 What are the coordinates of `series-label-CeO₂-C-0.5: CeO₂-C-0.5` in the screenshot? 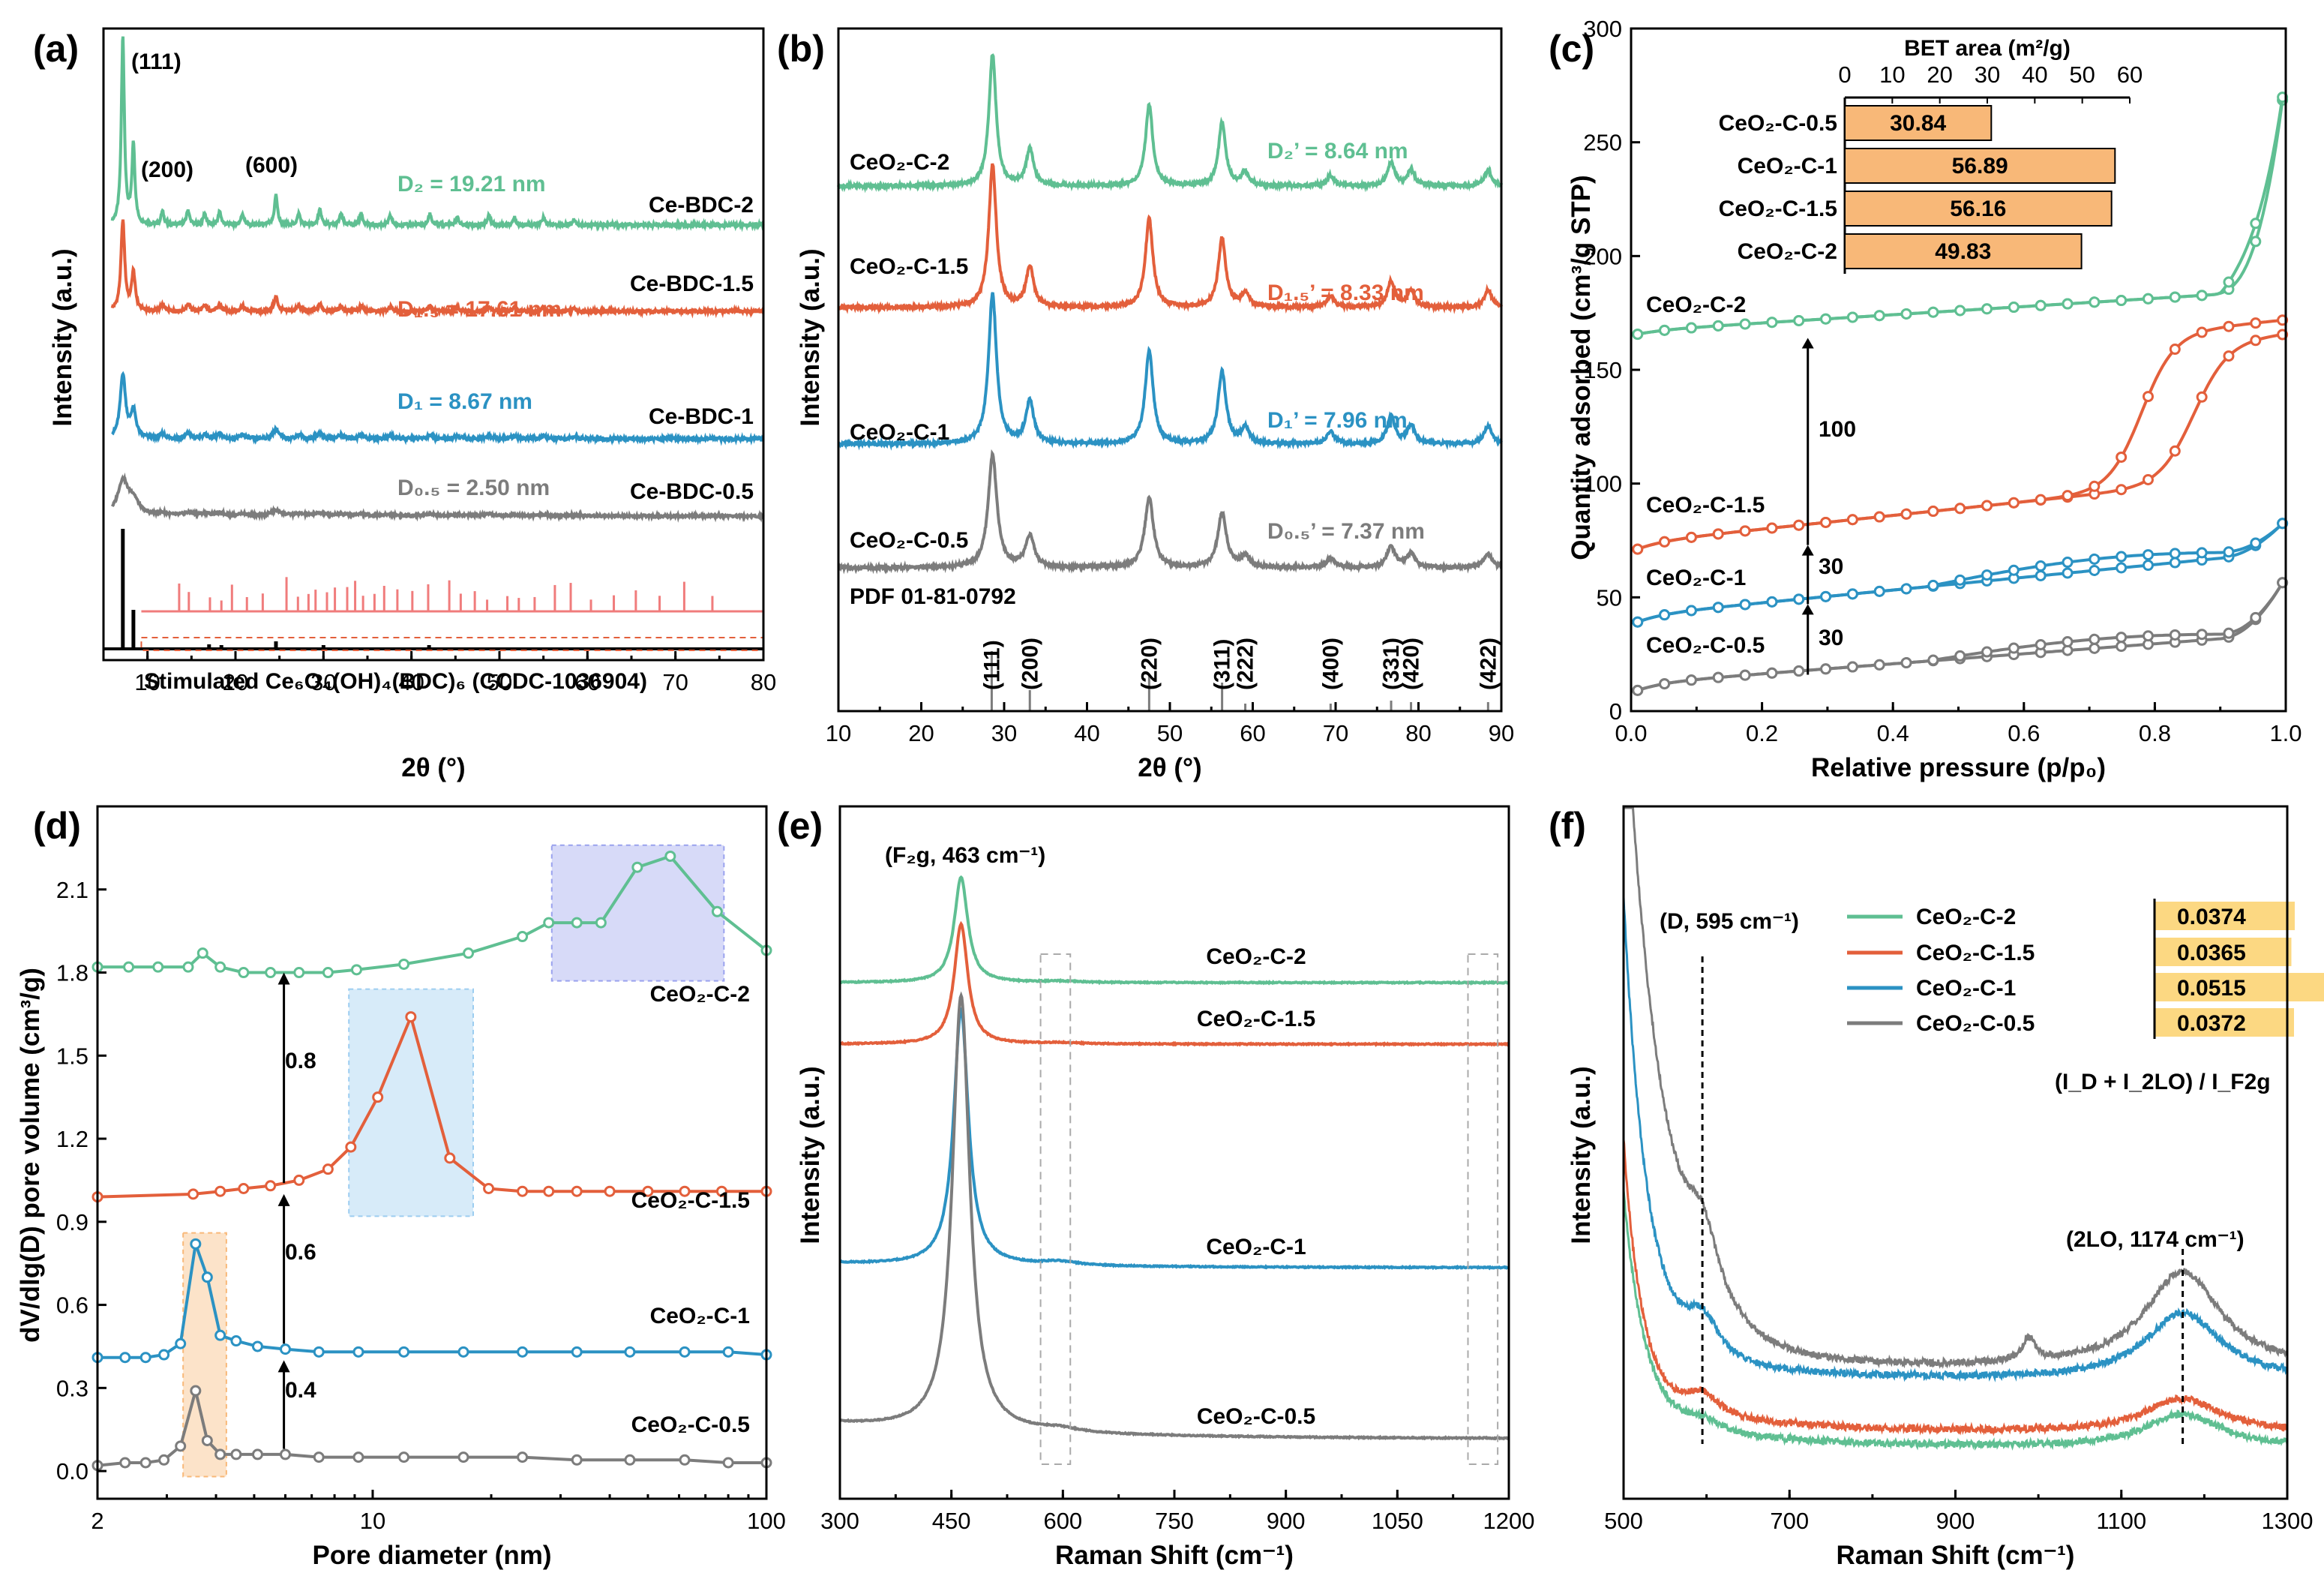 It's located at (909, 540).